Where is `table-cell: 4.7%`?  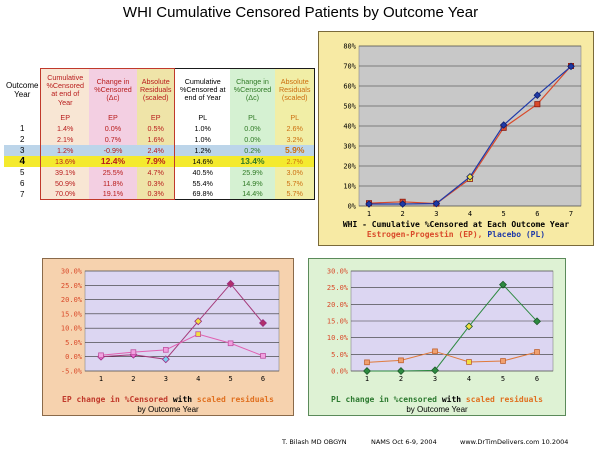 table-cell: 4.7% is located at coordinates (156, 172).